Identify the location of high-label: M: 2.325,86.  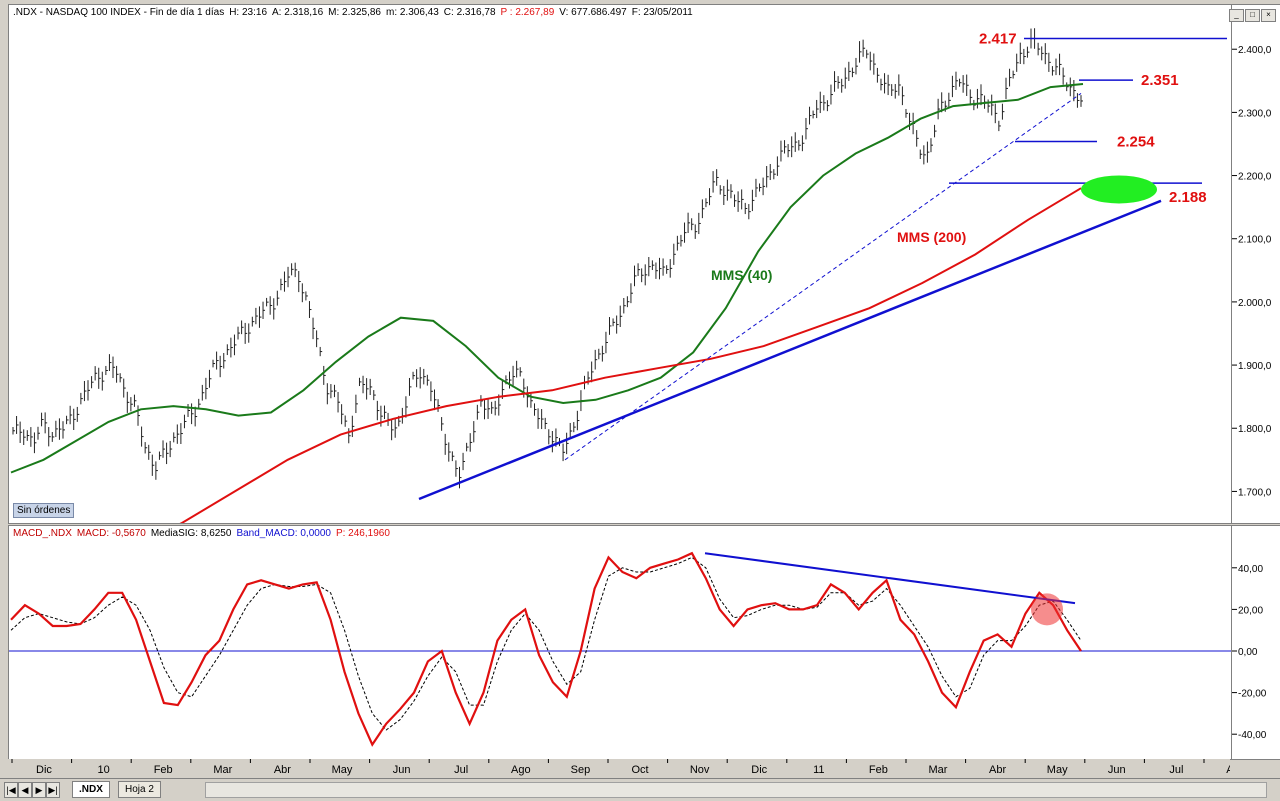
(354, 12).